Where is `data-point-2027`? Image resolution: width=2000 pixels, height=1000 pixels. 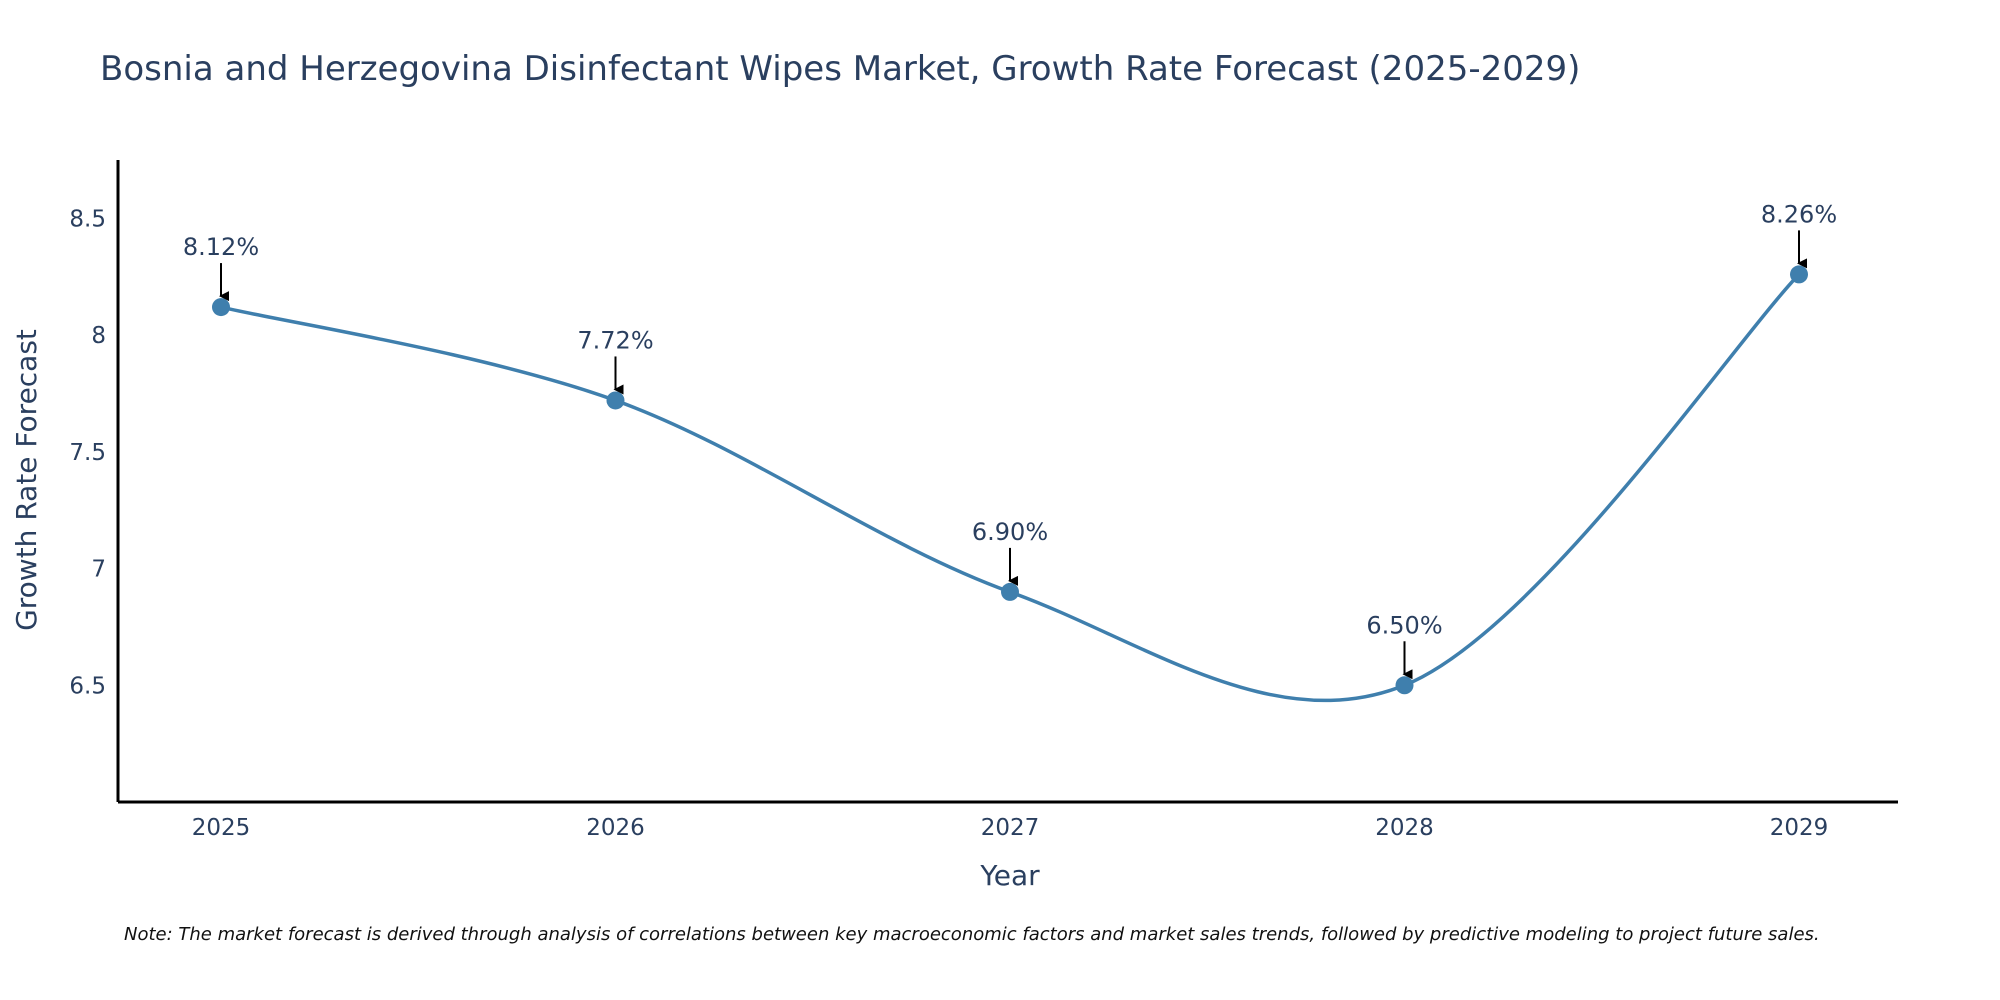
data-point-2027 is located at coordinates (1010, 591).